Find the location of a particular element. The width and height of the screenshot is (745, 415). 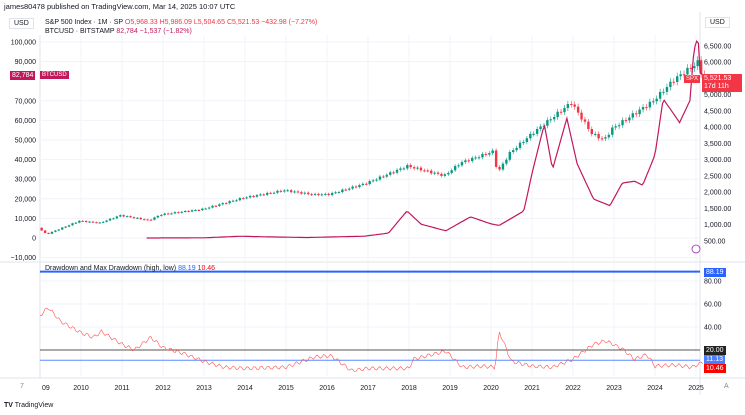

right-currency-label: USD is located at coordinates (717, 22).